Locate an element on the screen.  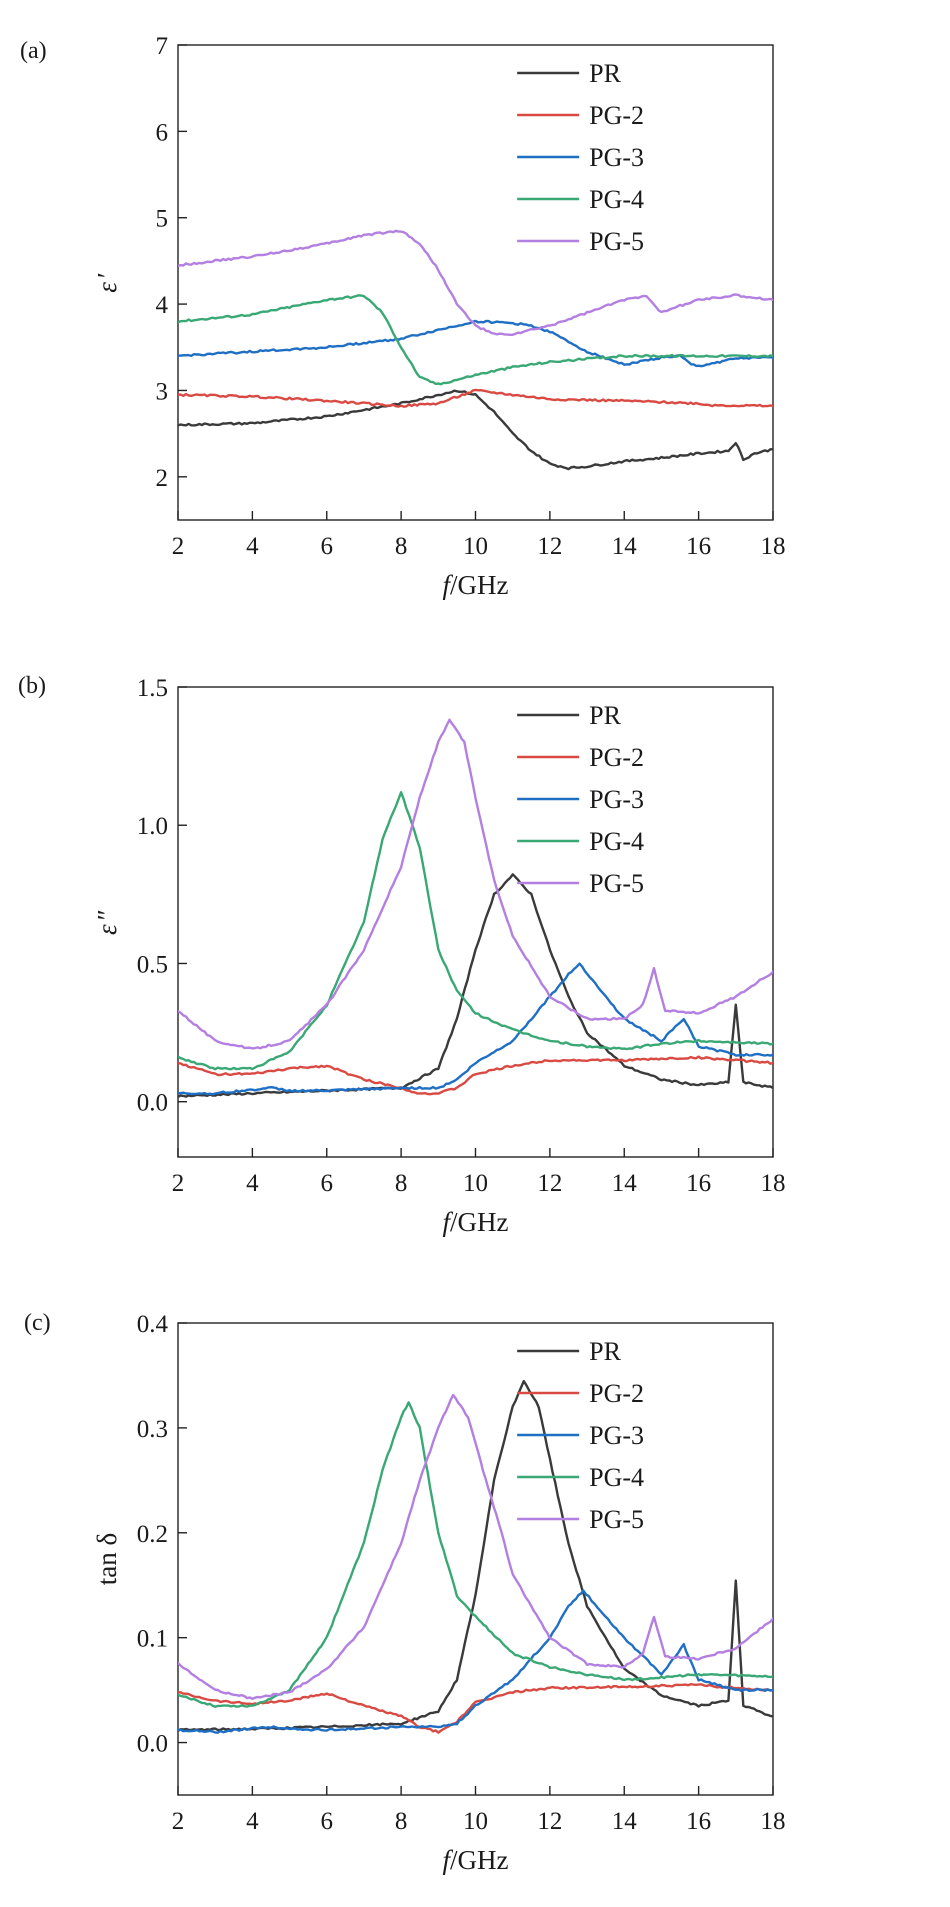
y-axis-title: ε′ is located at coordinates (107, 282).